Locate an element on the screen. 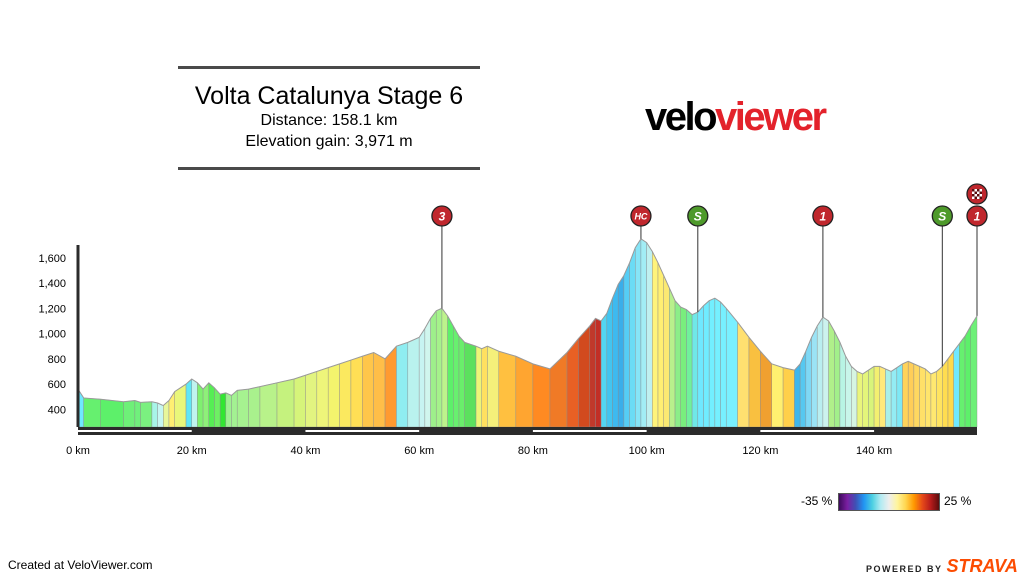 This screenshot has width=1024, height=577. x-tick-label: 60 km is located at coordinates (419, 451).